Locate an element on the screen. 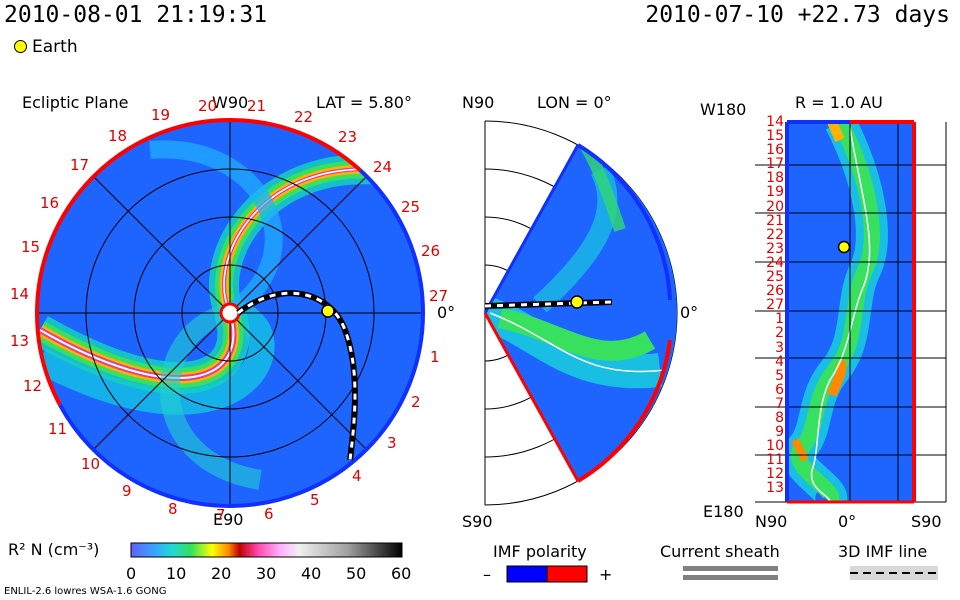 The height and width of the screenshot is (600, 960). model-footer: ENLIL-2.6 lowres WSA-1.6 GONG is located at coordinates (85, 591).